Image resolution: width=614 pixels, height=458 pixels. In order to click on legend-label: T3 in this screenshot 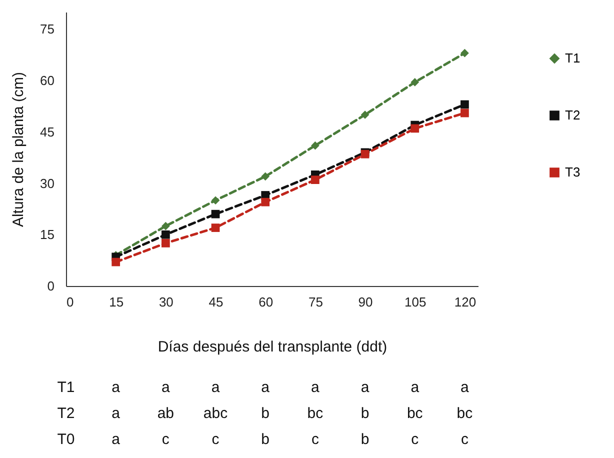, I will do `click(572, 172)`.